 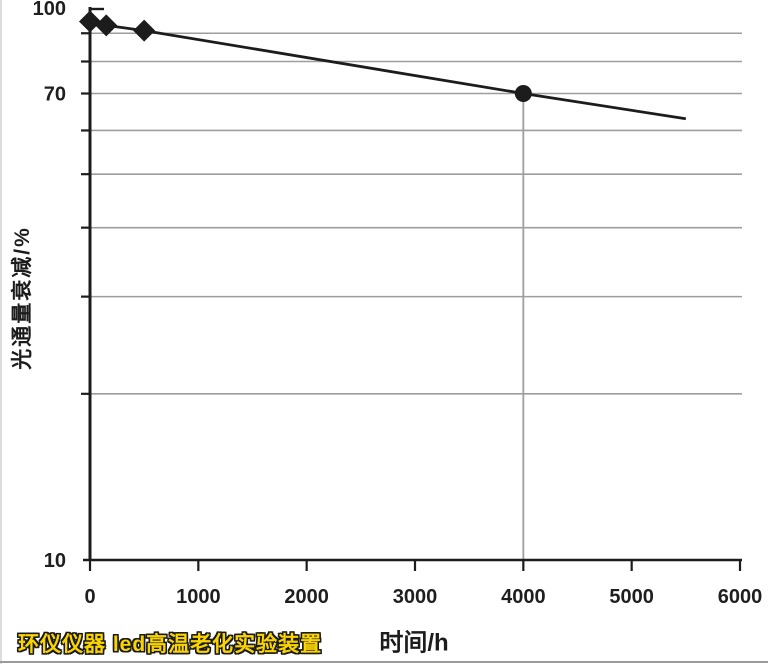 What do you see at coordinates (55, 95) in the screenshot?
I see `y-tick-label: 70` at bounding box center [55, 95].